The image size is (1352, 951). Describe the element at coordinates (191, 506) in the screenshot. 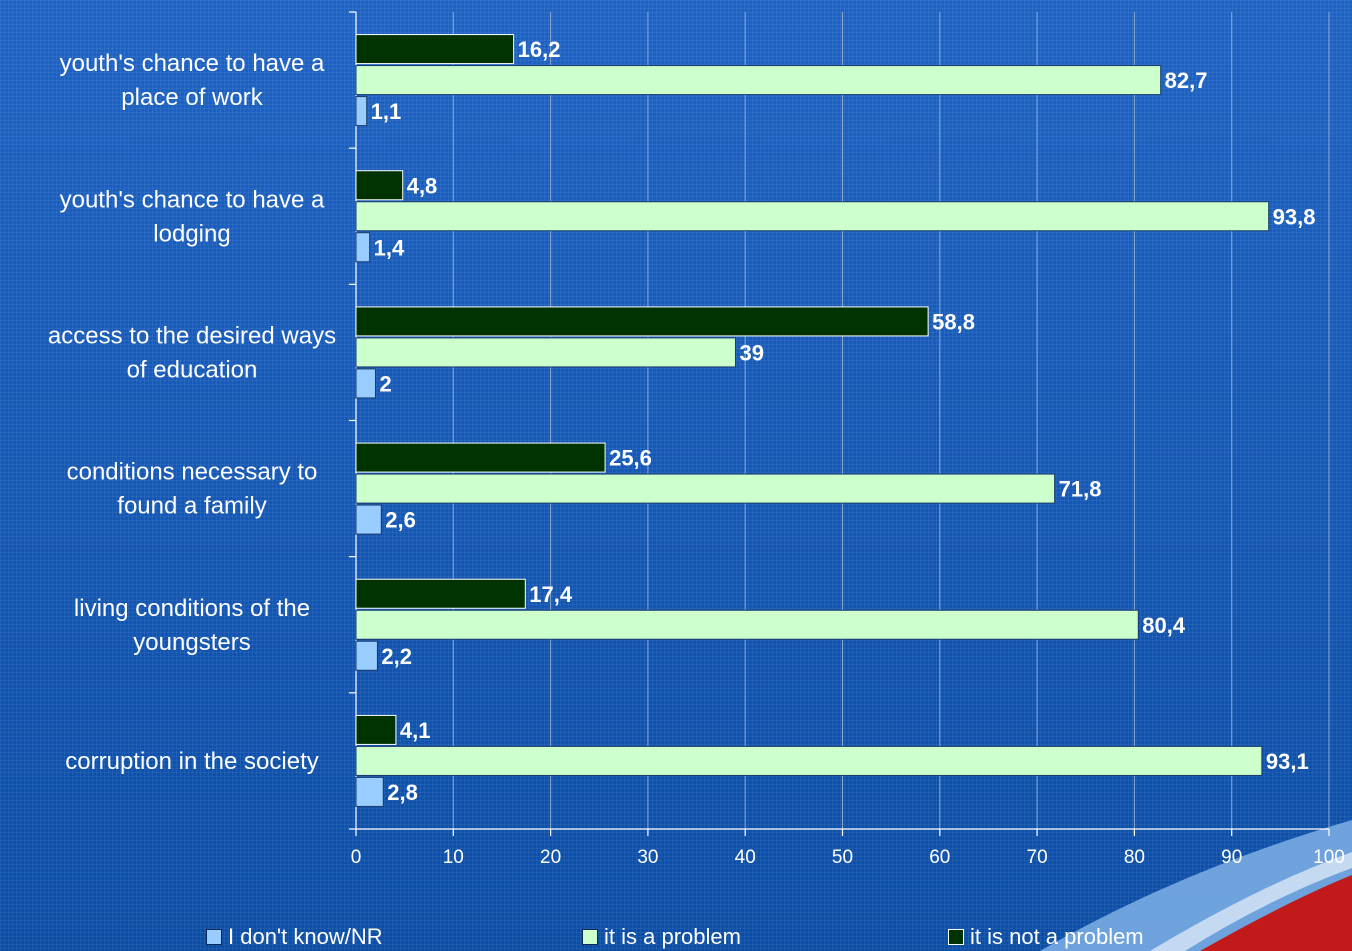

I see `category-label-3-line-1: found a family` at that location.